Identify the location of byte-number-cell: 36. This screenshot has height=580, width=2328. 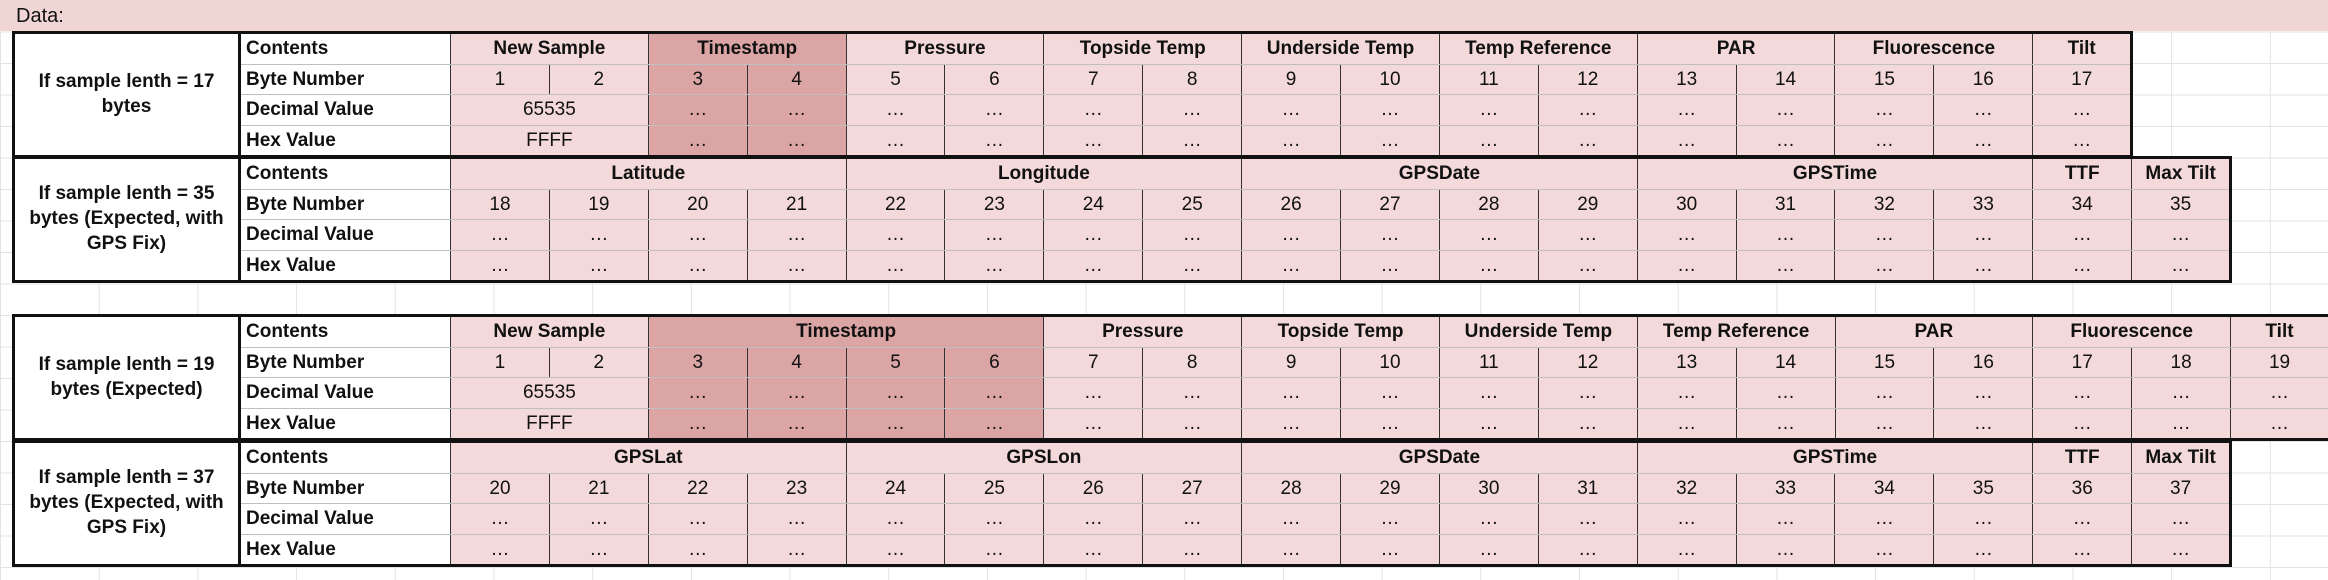
(2082, 488).